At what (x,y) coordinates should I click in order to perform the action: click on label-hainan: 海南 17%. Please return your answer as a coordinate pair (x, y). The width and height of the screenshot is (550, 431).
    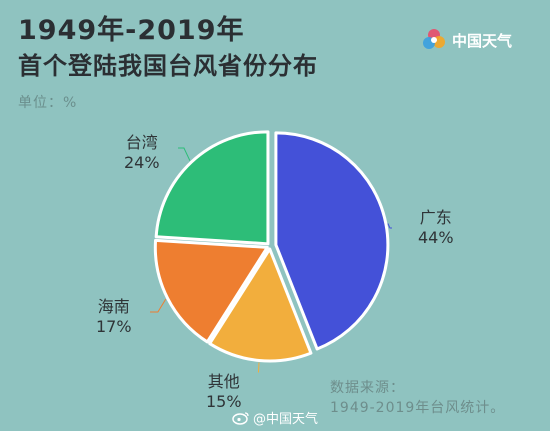
    Looking at the image, I should click on (114, 317).